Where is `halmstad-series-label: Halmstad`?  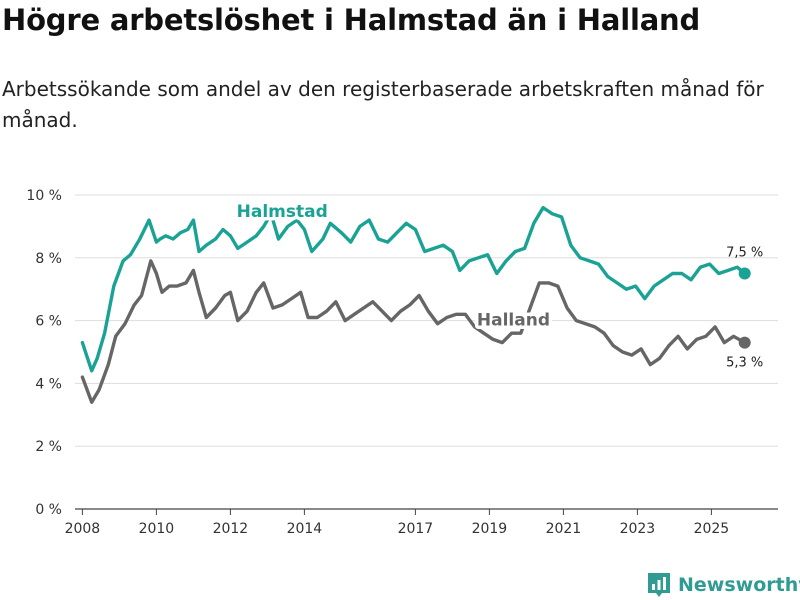 halmstad-series-label: Halmstad is located at coordinates (282, 212).